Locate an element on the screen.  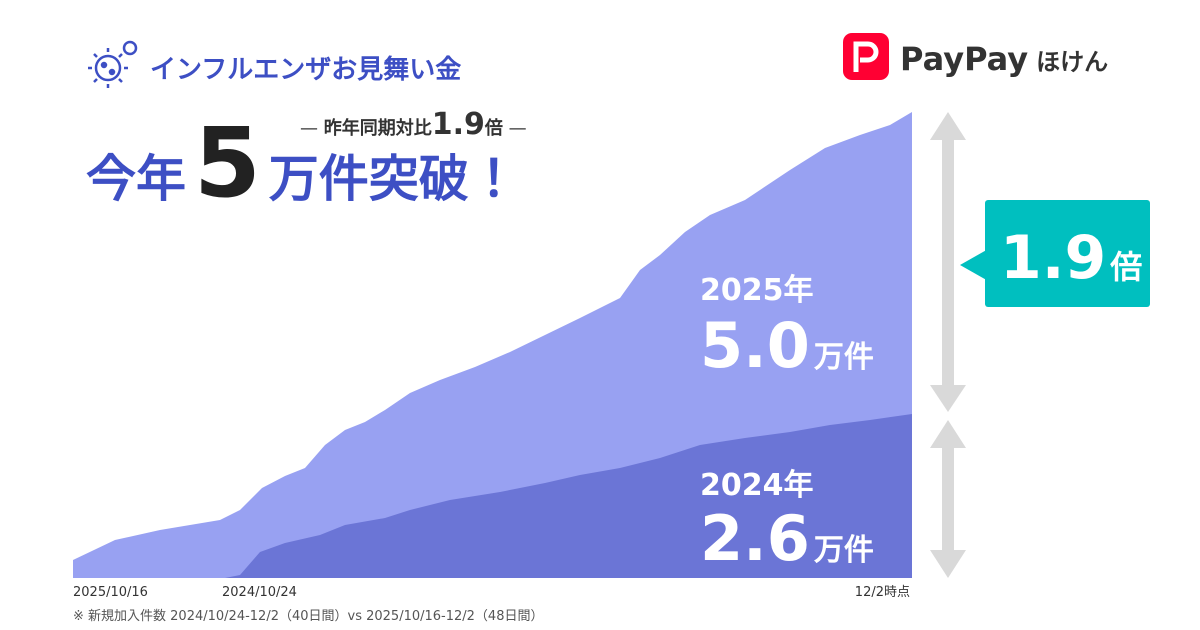
logo-mark is located at coordinates (866, 56).